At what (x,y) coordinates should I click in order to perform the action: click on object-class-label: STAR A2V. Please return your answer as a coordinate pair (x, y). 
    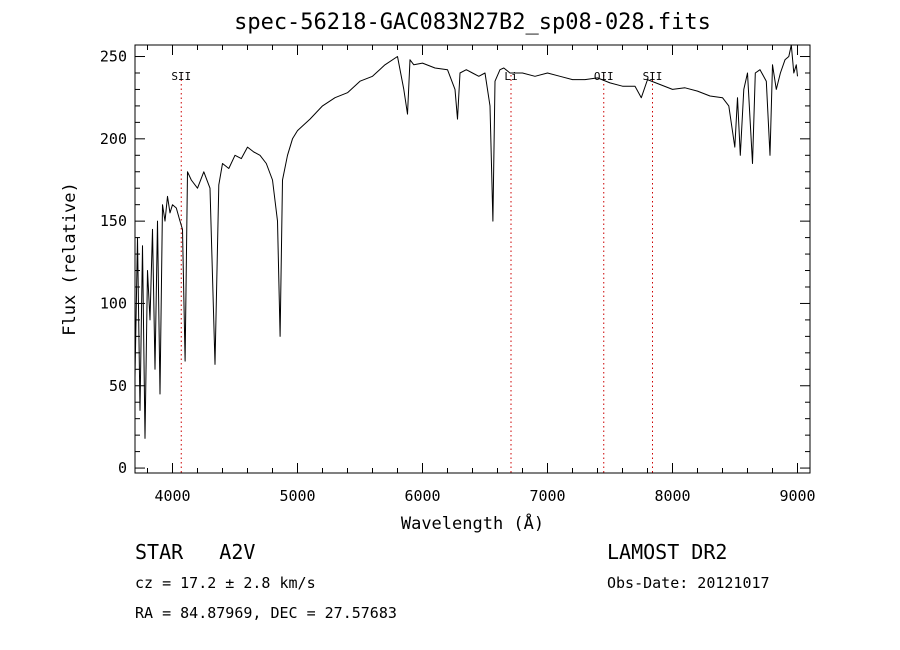
    Looking at the image, I should click on (195, 552).